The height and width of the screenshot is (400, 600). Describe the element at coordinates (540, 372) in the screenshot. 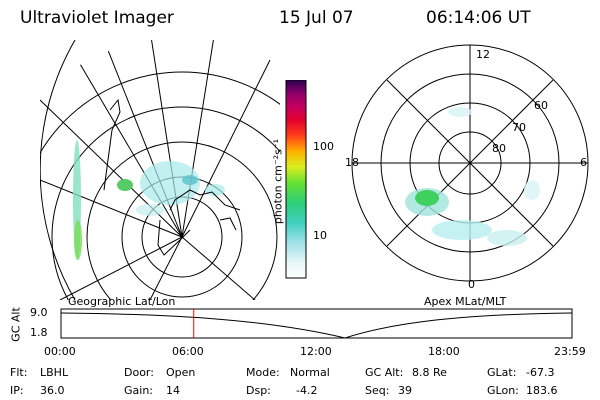

I see `glat-value: -67.3` at that location.